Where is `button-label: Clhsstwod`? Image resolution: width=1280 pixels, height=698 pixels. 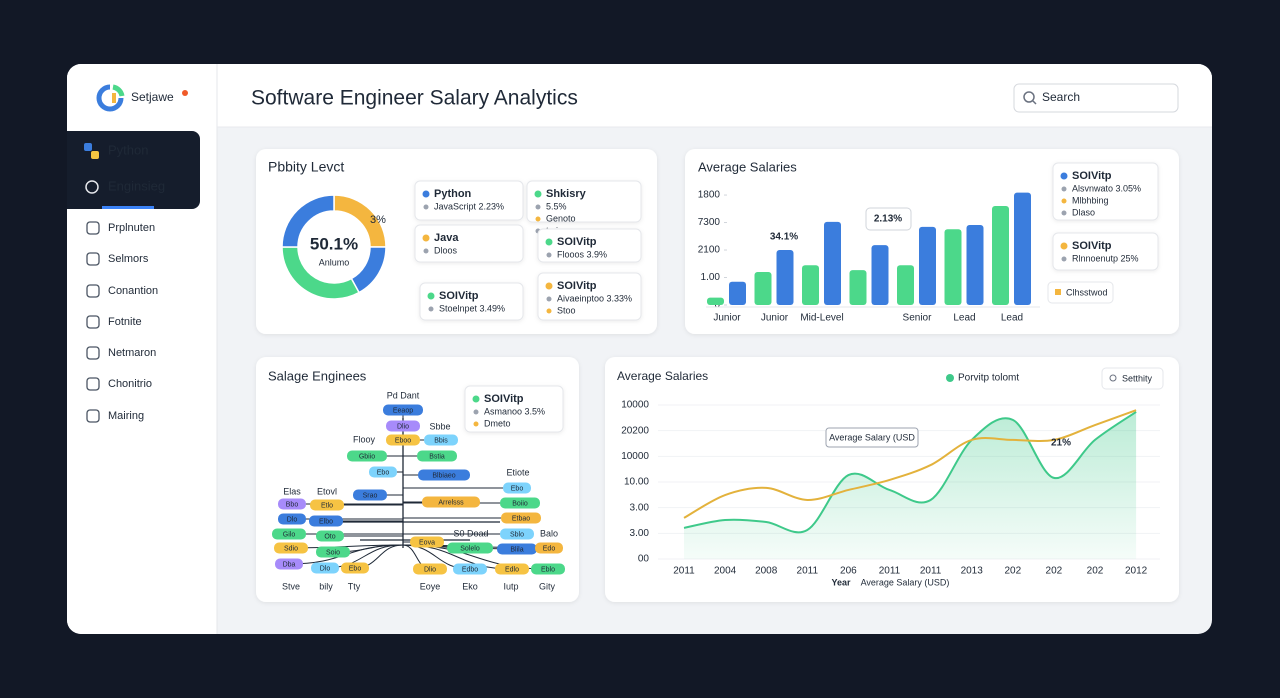
button-label: Clhsstwod is located at coordinates (1087, 292).